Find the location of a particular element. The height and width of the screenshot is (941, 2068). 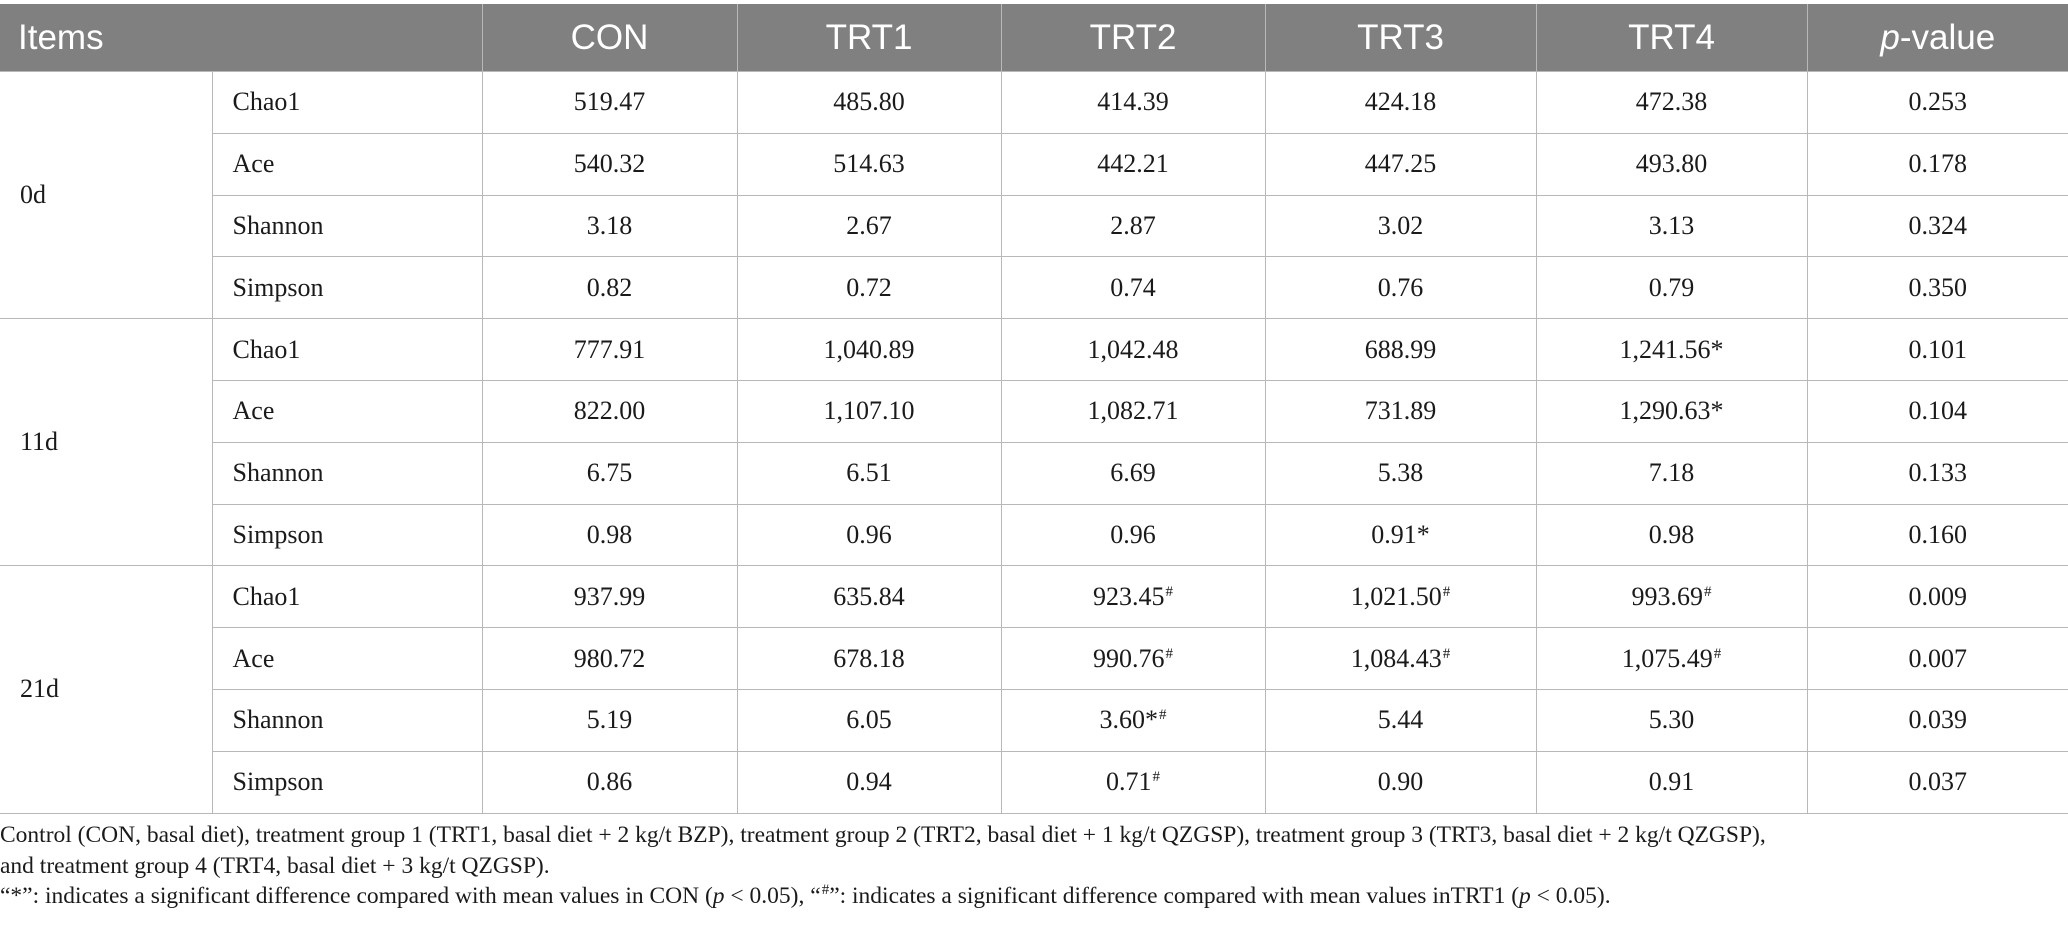

value-cell-trt1: 1,107.10 is located at coordinates (869, 411).